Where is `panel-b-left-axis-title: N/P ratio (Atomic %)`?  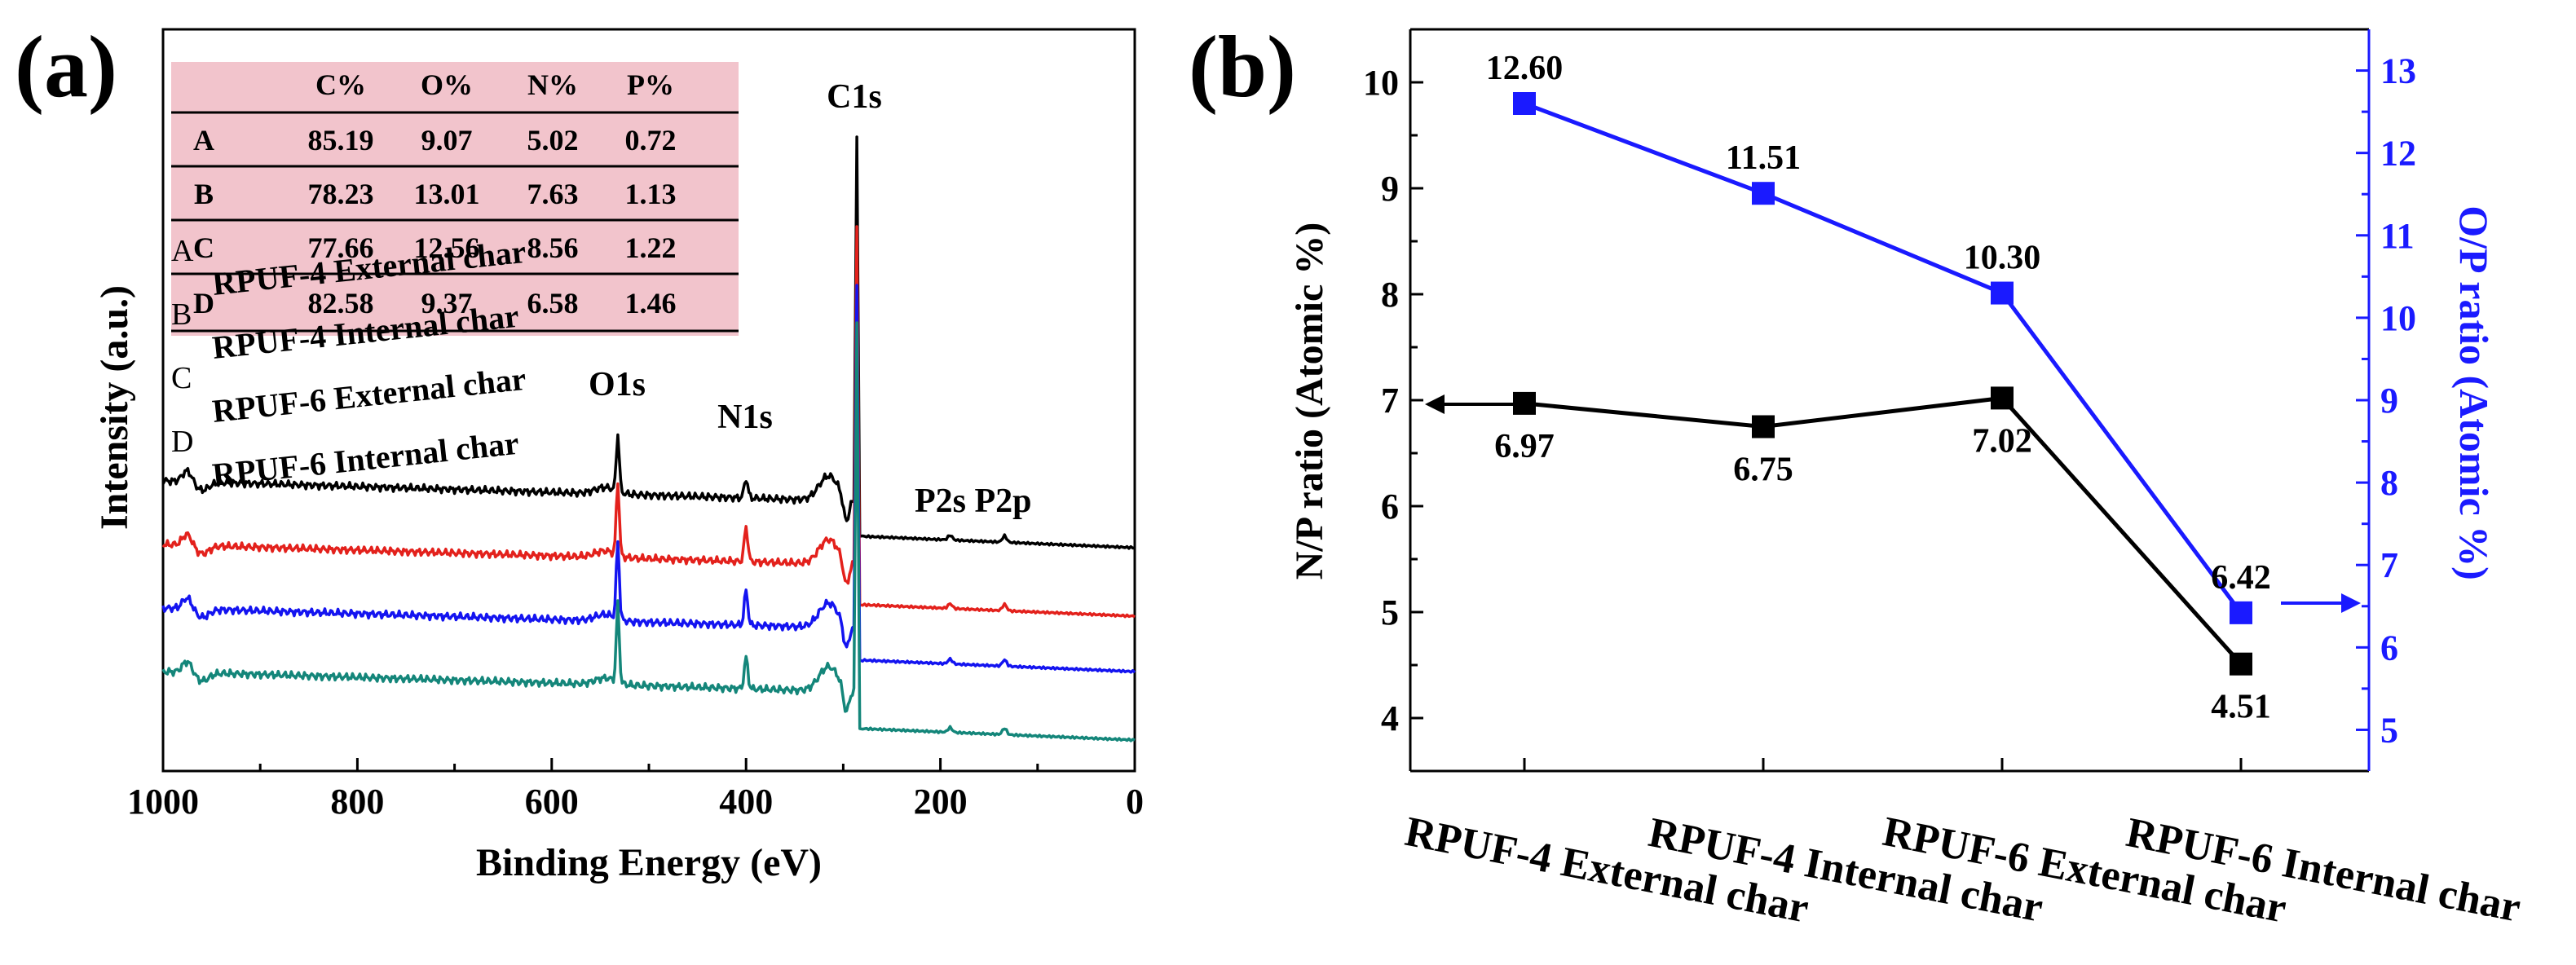 panel-b-left-axis-title: N/P ratio (Atomic %) is located at coordinates (1309, 402).